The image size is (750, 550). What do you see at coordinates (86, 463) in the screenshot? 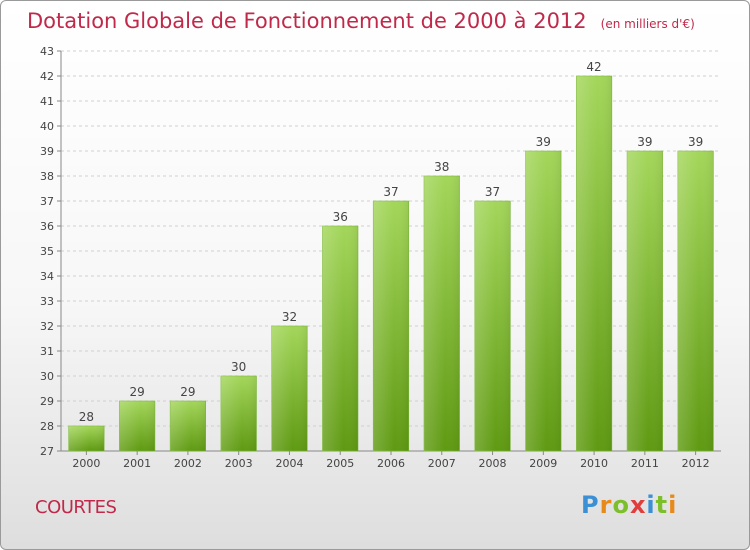
I see `x-tick-label-2000: 2000` at bounding box center [86, 463].